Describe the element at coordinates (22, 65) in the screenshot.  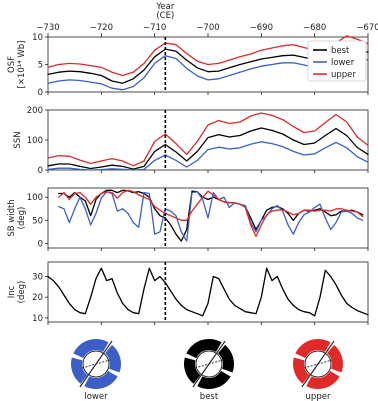
I see `y-axis-unit: [×10¹⁴ Wb]` at that location.